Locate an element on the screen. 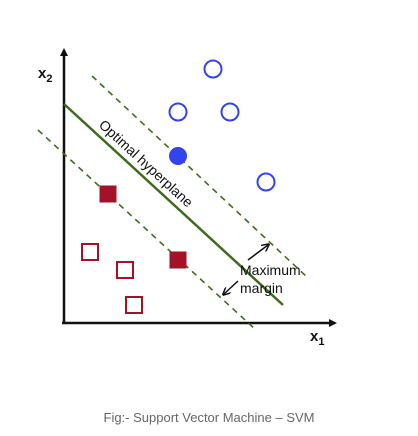 Image resolution: width=418 pixels, height=436 pixels. margin-arrow-up is located at coordinates (257, 253).